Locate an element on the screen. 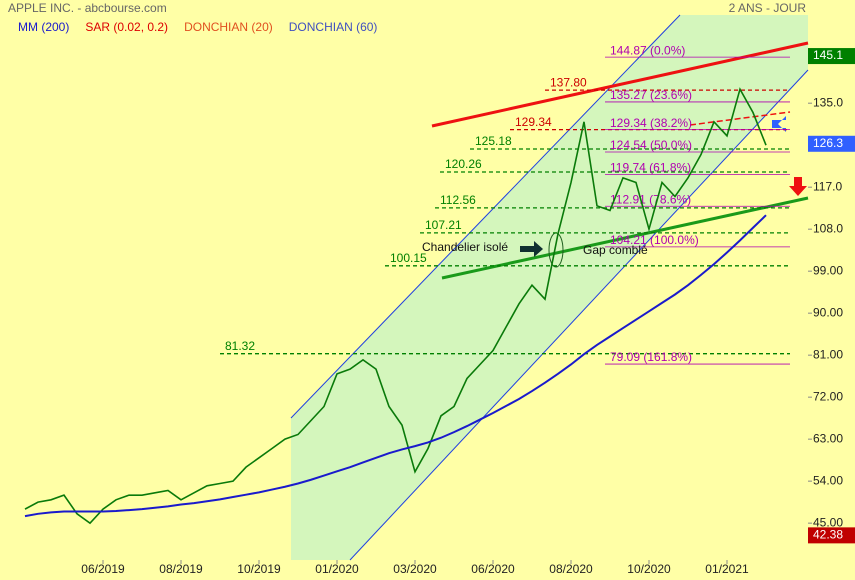 This screenshot has height=580, width=855. y-tick-label: 90.00 is located at coordinates (828, 312).